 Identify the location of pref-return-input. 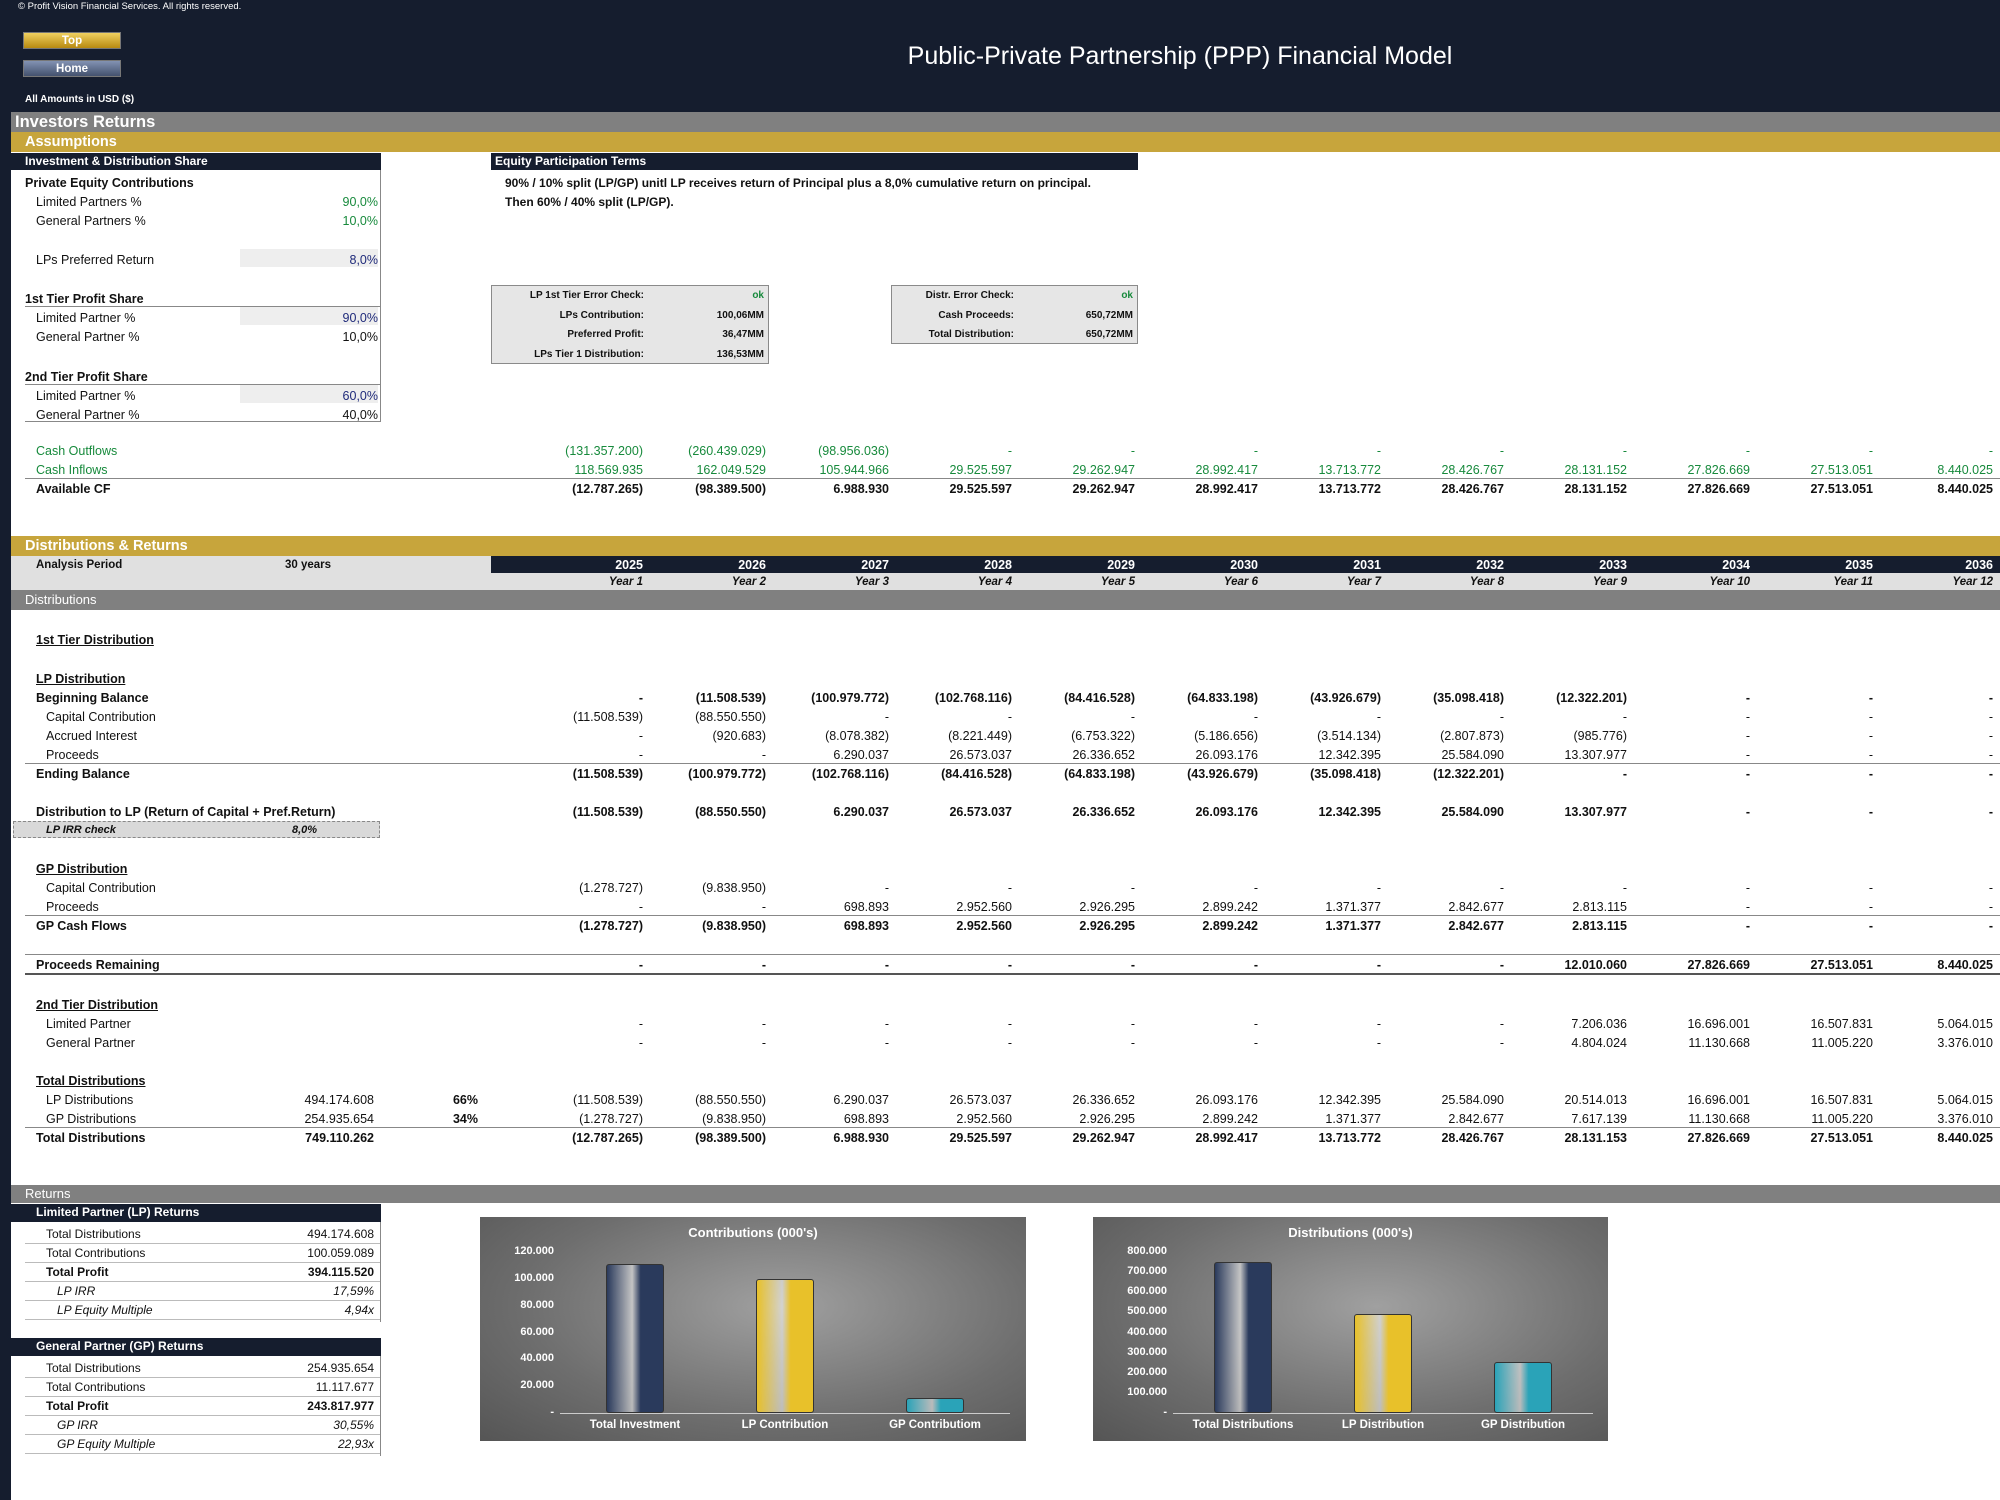
(309, 258).